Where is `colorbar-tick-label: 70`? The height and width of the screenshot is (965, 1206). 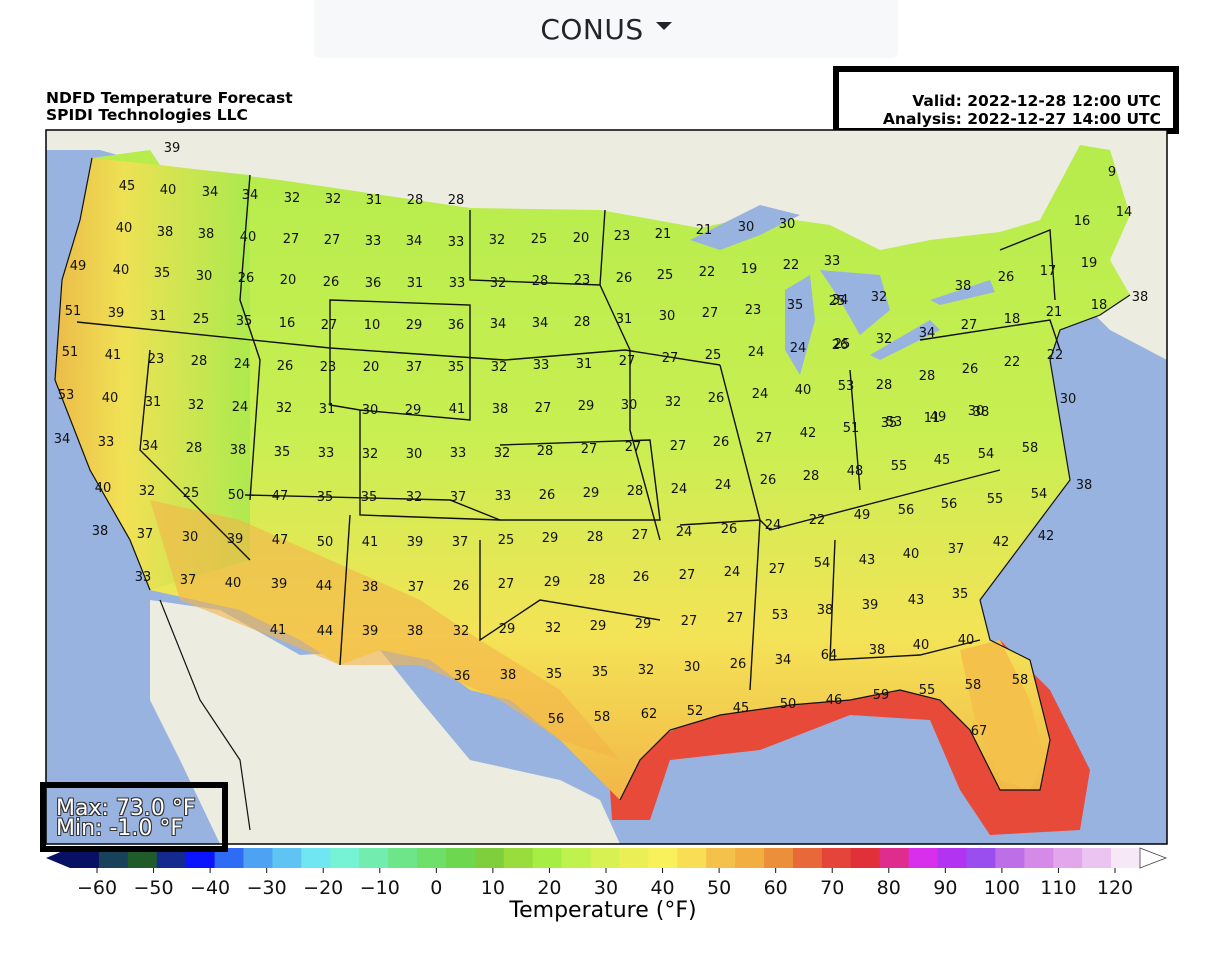
colorbar-tick-label: 70 is located at coordinates (832, 888).